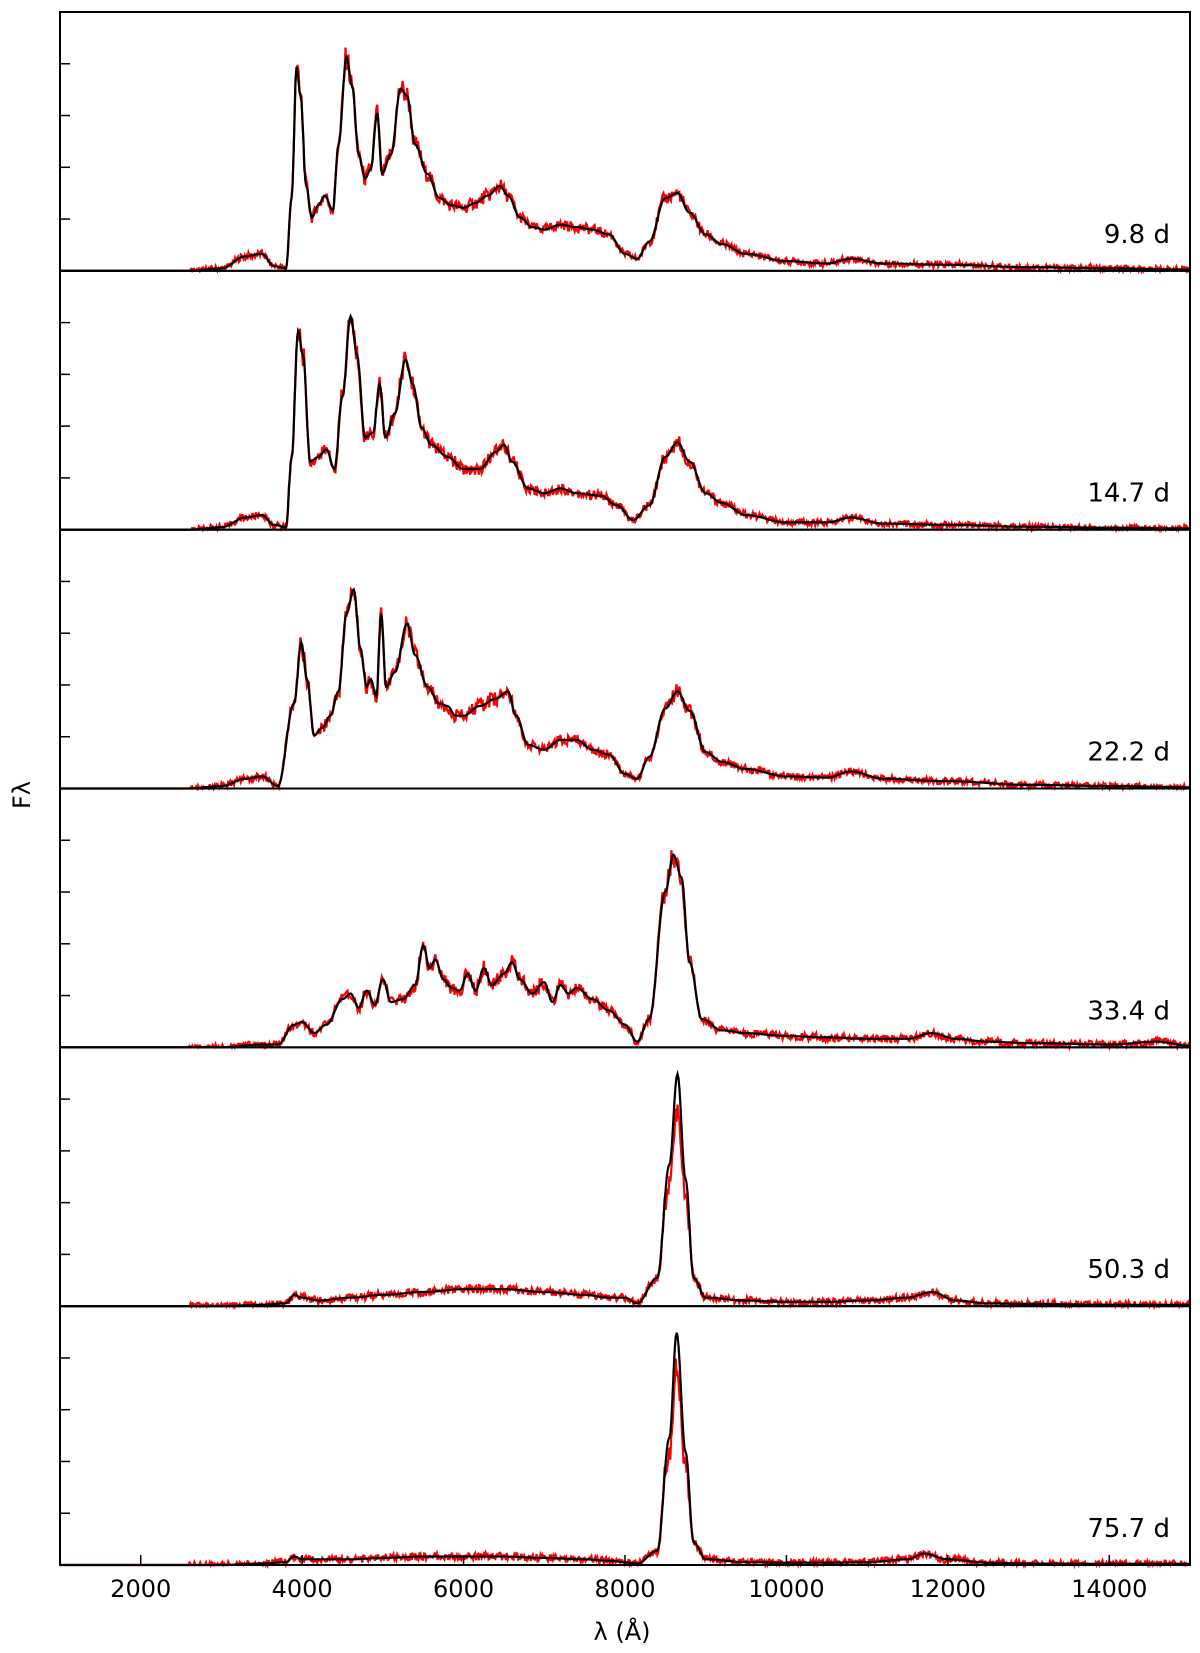  Describe the element at coordinates (1128, 753) in the screenshot. I see `panel-label-3: 22.2 d` at that location.